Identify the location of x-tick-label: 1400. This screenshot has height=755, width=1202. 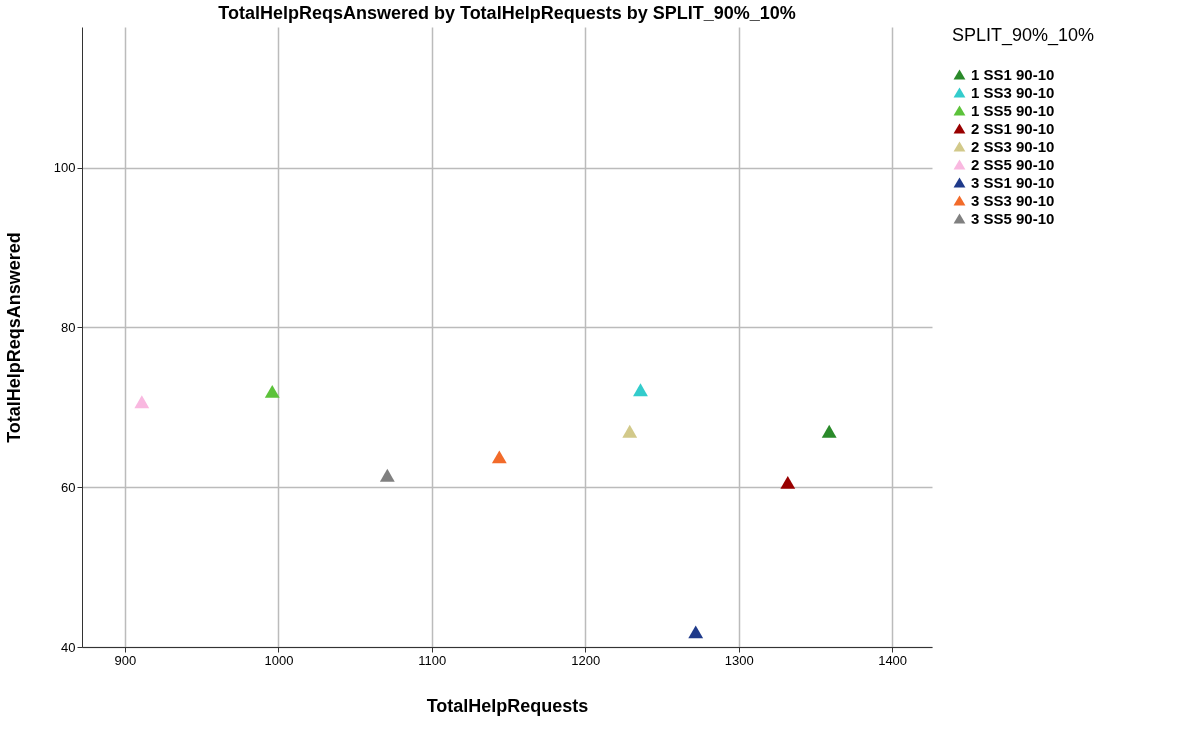
(893, 660).